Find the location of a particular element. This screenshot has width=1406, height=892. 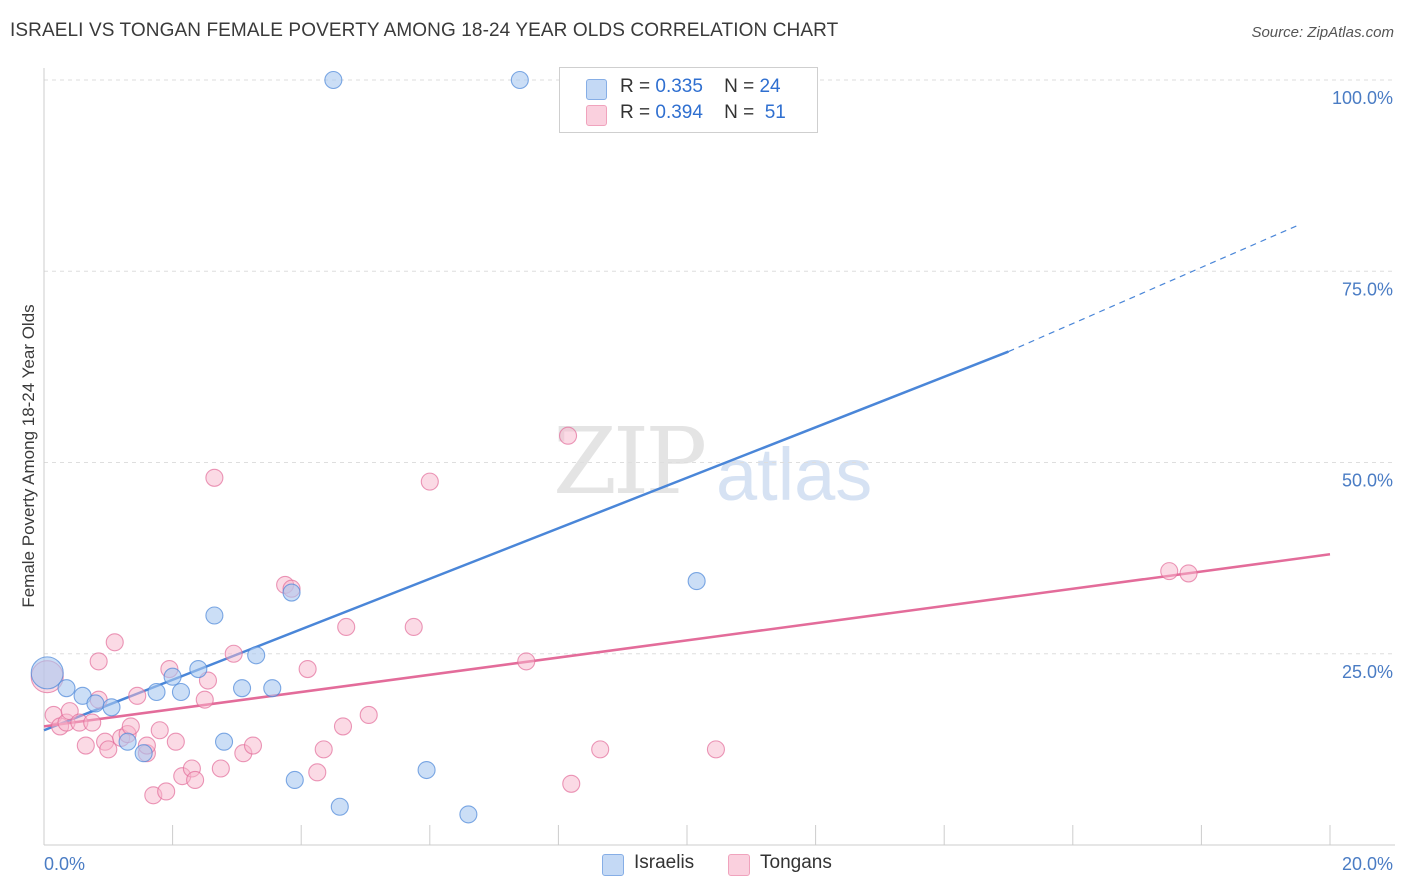

legend-swatch-israelis is located at coordinates (596, 89).